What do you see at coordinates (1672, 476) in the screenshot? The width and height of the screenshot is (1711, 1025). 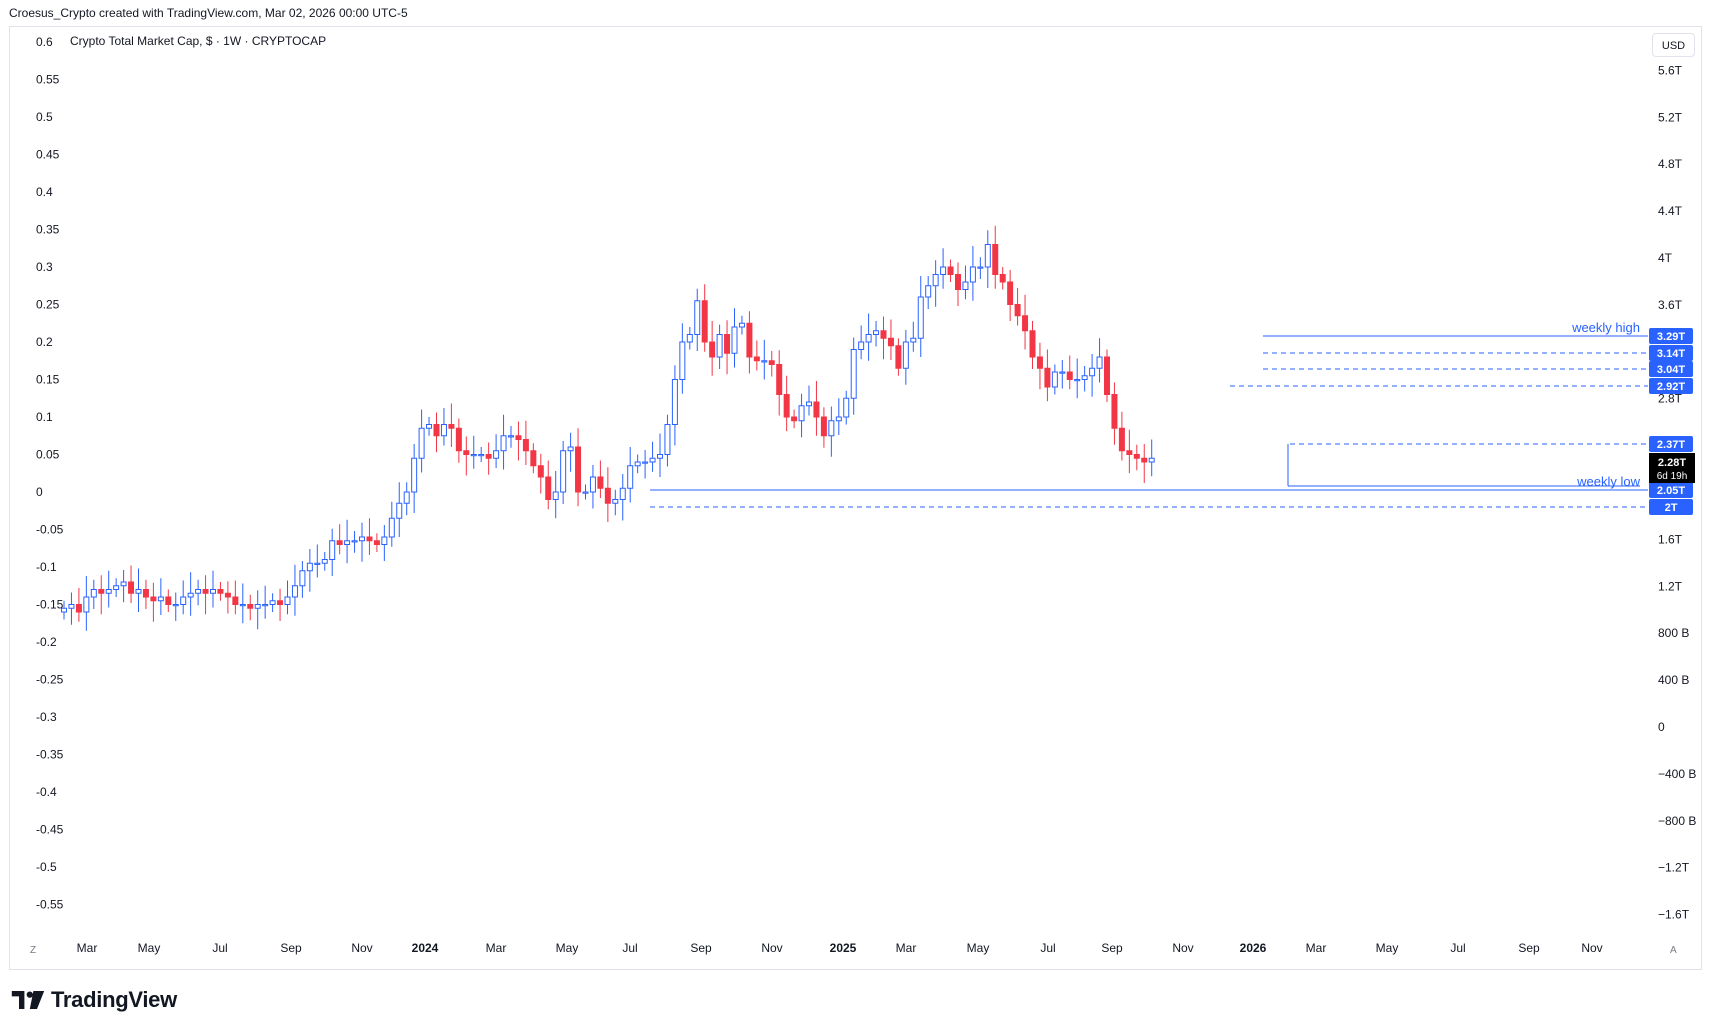 I see `last-price-countdown: 6d 19h` at bounding box center [1672, 476].